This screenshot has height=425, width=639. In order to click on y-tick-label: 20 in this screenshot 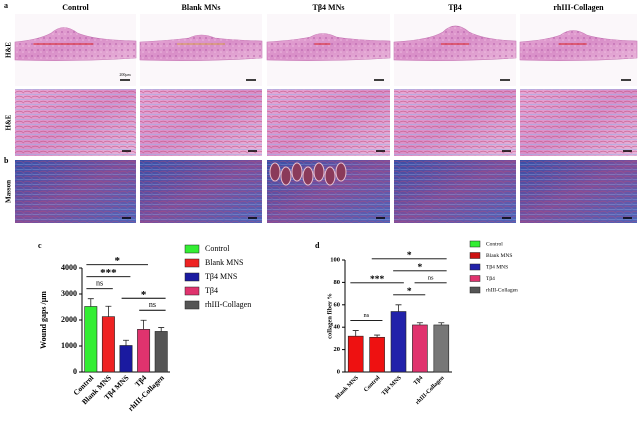, I will do `click(337, 349)`.